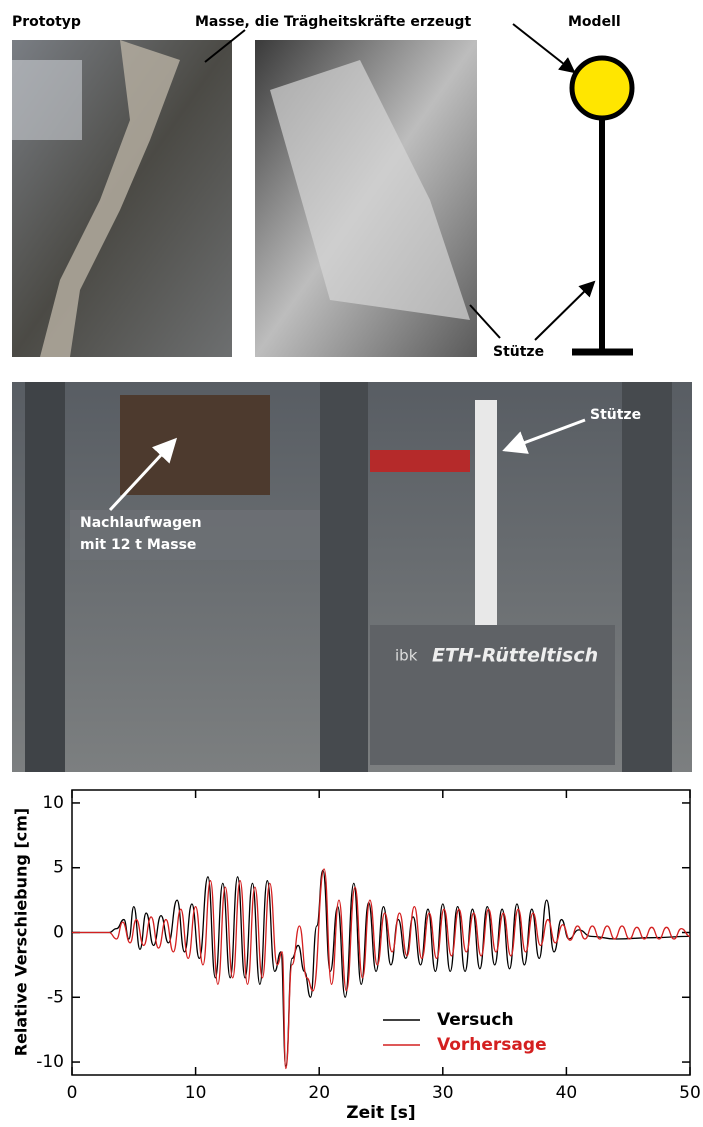 Image resolution: width=703 pixels, height=1127 pixels. Describe the element at coordinates (492, 1045) in the screenshot. I see `legend-label: Vorhersage` at that location.